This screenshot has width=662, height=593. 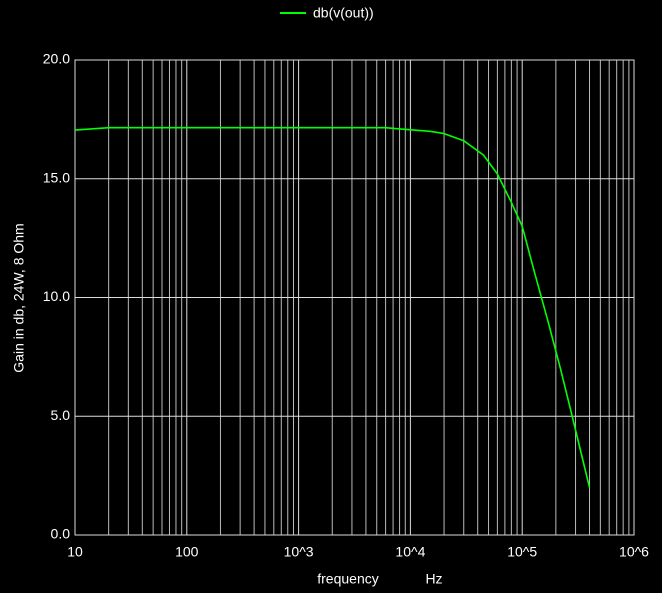 What do you see at coordinates (75, 552) in the screenshot?
I see `x-tick-label: 10` at bounding box center [75, 552].